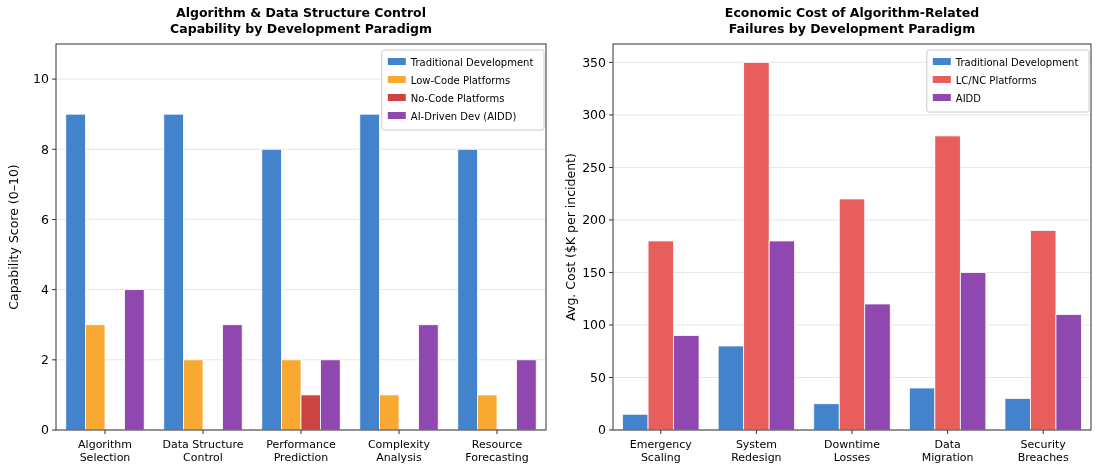 Image resolution: width=1099 pixels, height=468 pixels. I want to click on x-tick-label: Data Migration, so click(947, 451).